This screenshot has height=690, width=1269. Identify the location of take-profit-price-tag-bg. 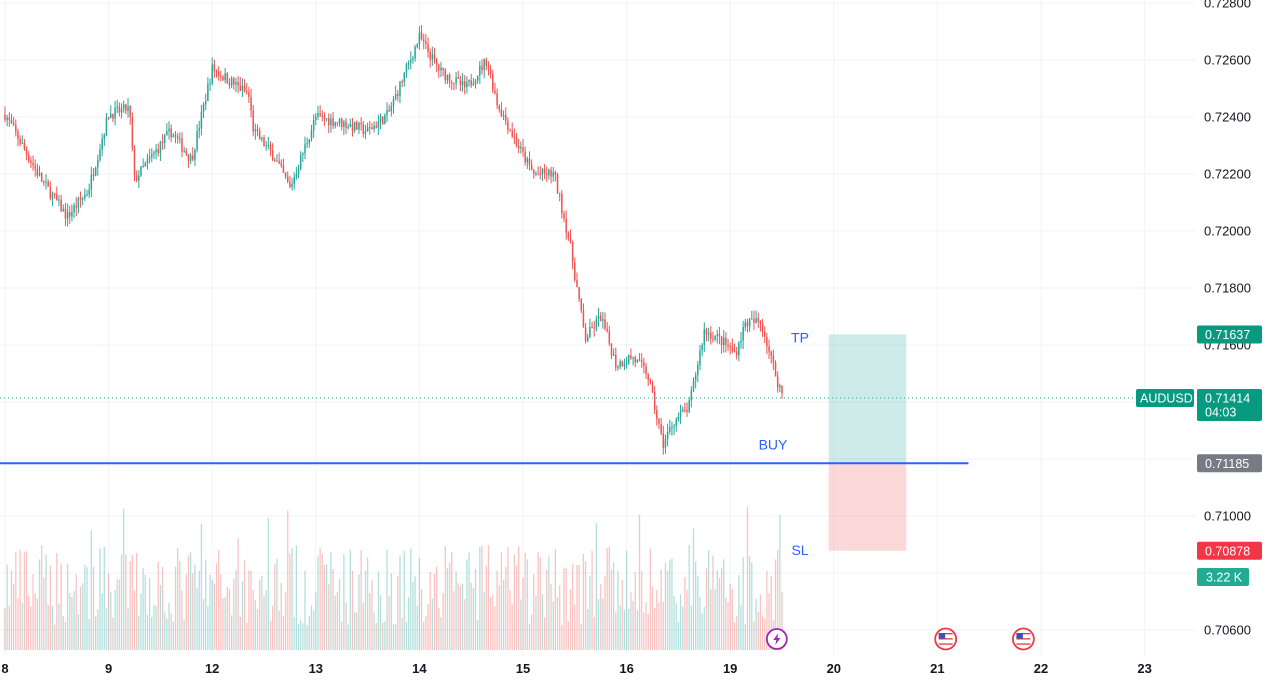
(1229, 334).